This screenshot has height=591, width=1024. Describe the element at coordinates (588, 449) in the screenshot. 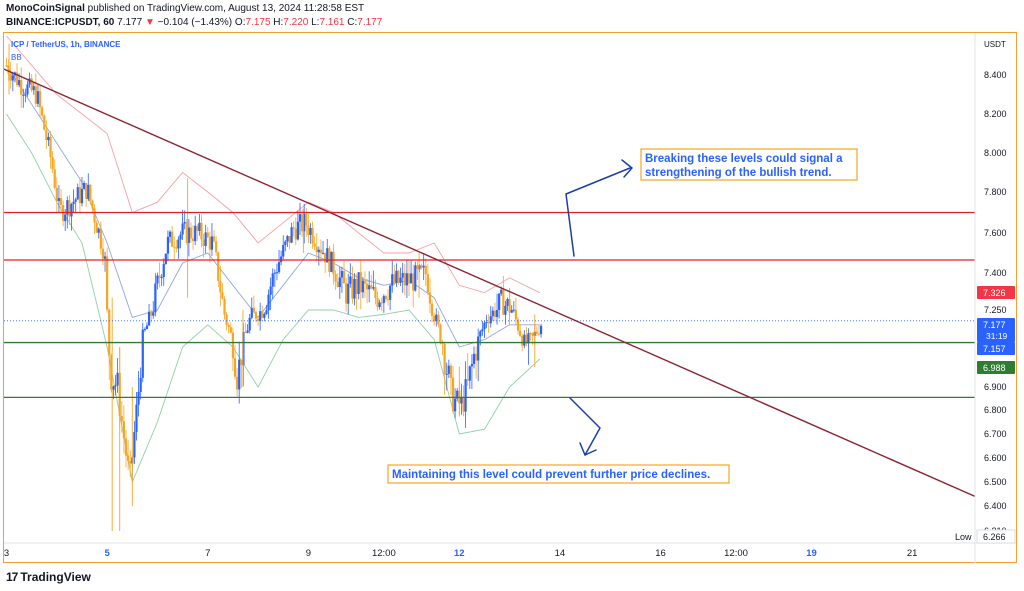

I see `bearish-arrowhead-icon` at that location.